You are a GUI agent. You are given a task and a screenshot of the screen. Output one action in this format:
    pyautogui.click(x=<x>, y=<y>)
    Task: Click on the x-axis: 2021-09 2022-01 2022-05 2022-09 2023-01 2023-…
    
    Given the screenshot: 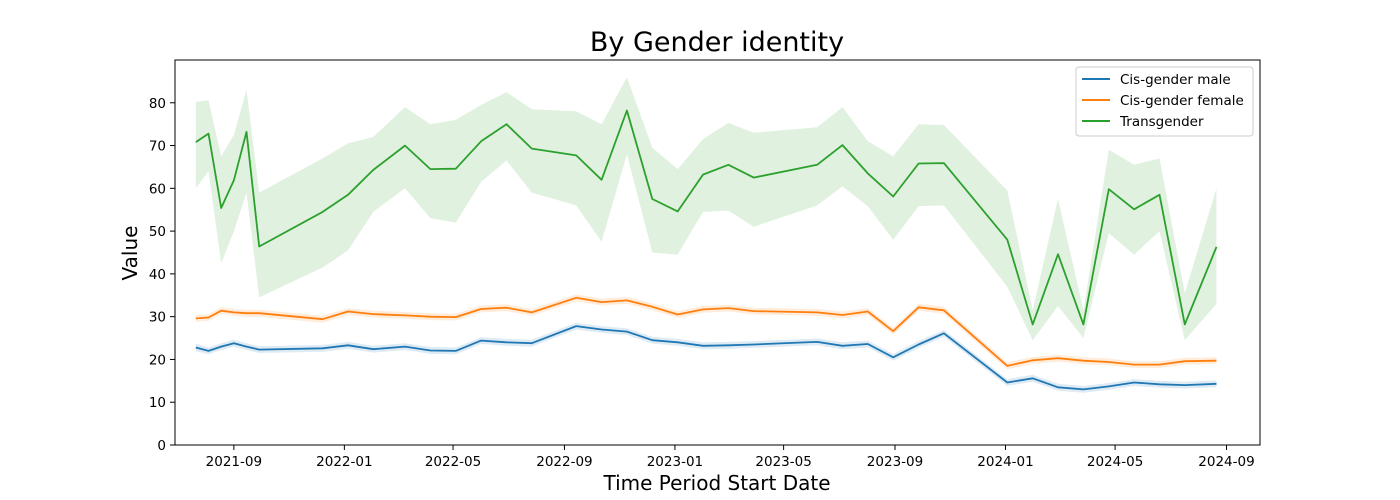 What is the action you would take?
    pyautogui.click(x=730, y=457)
    